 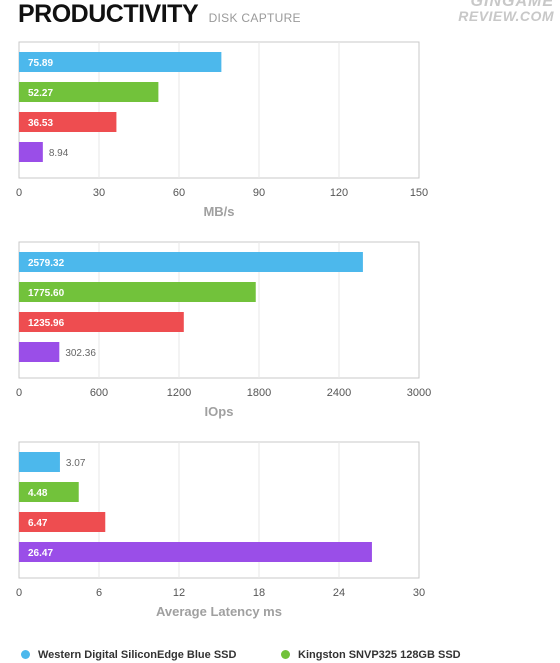 I want to click on x-tick-label: 3000, so click(x=419, y=393).